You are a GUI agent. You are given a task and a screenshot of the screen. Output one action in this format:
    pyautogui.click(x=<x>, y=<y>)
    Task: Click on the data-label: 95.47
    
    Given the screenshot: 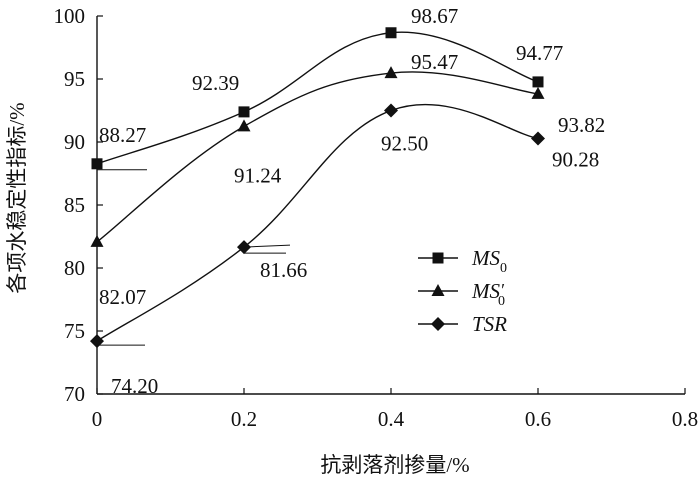 What is the action you would take?
    pyautogui.click(x=434, y=62)
    